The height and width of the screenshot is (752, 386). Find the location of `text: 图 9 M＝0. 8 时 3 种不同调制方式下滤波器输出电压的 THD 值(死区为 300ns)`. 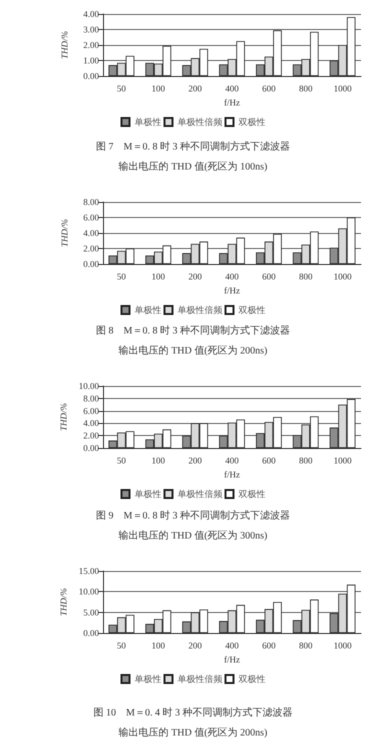

text: 图 9 M＝0. 8 时 3 种不同调制方式下滤波器输出电压的 THD 值(死区为 300ns) is located at coordinates (193, 526).